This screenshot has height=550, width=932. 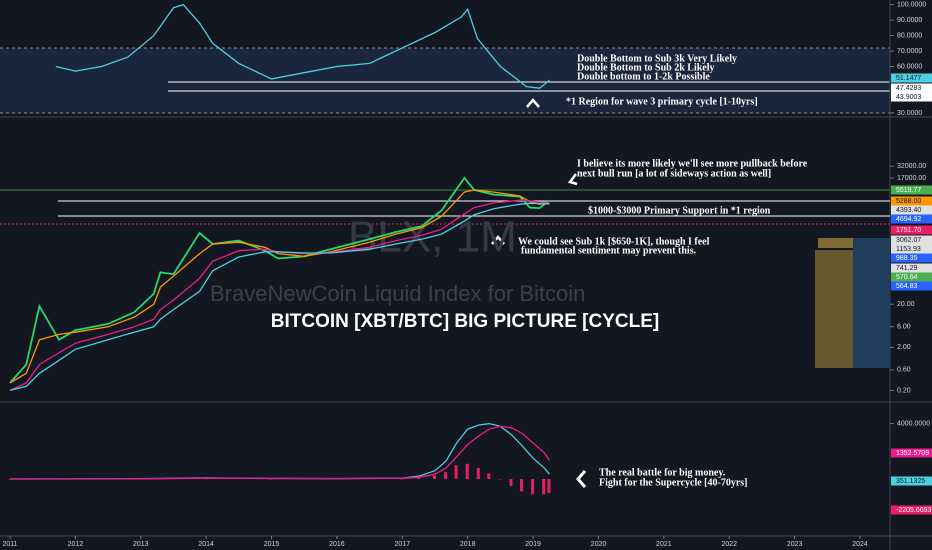 What do you see at coordinates (673, 482) in the screenshot?
I see `annotation: Fight for the Supercycle [40-70yrs]` at bounding box center [673, 482].